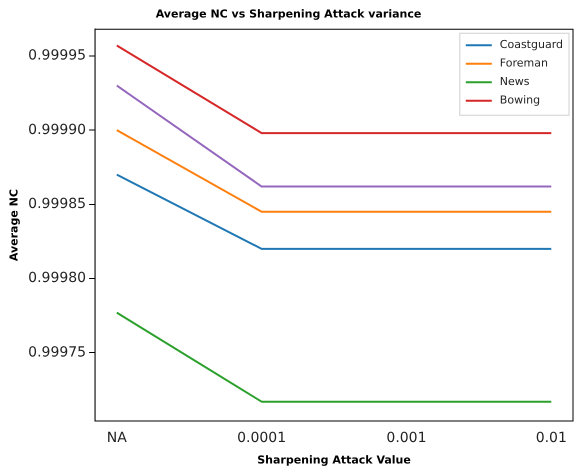 This screenshot has width=587, height=475. Describe the element at coordinates (520, 100) in the screenshot. I see `legend-label: Bowing` at that location.